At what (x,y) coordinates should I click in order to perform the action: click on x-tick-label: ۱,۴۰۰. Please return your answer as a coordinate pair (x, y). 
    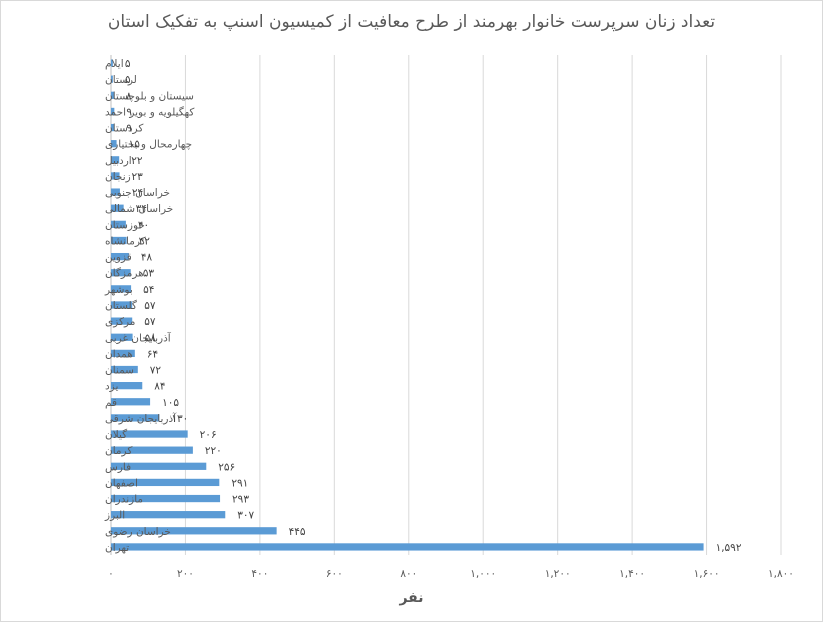
    Looking at the image, I should click on (632, 574).